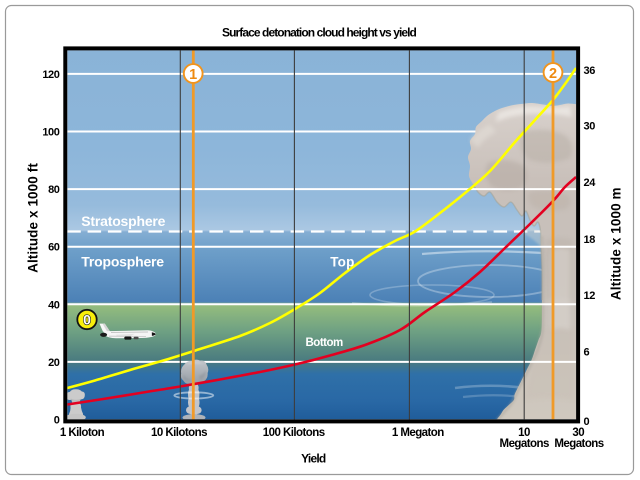 This screenshot has height=480, width=640. I want to click on svg-text: Top, so click(342, 262).